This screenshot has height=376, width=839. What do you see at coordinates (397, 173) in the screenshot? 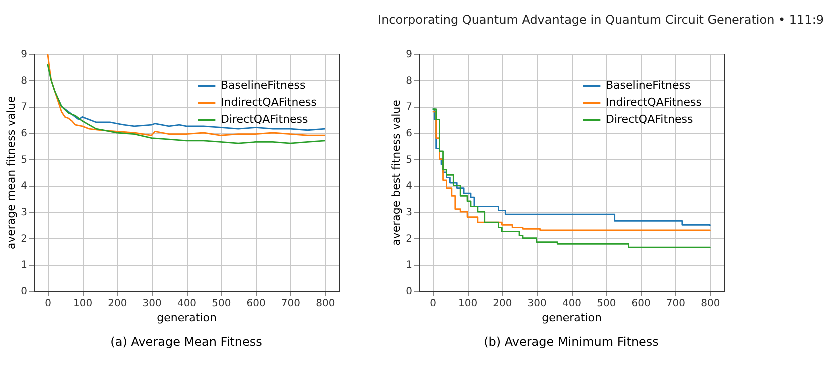
I see `y-axis-title: average best fitness value` at bounding box center [397, 173].